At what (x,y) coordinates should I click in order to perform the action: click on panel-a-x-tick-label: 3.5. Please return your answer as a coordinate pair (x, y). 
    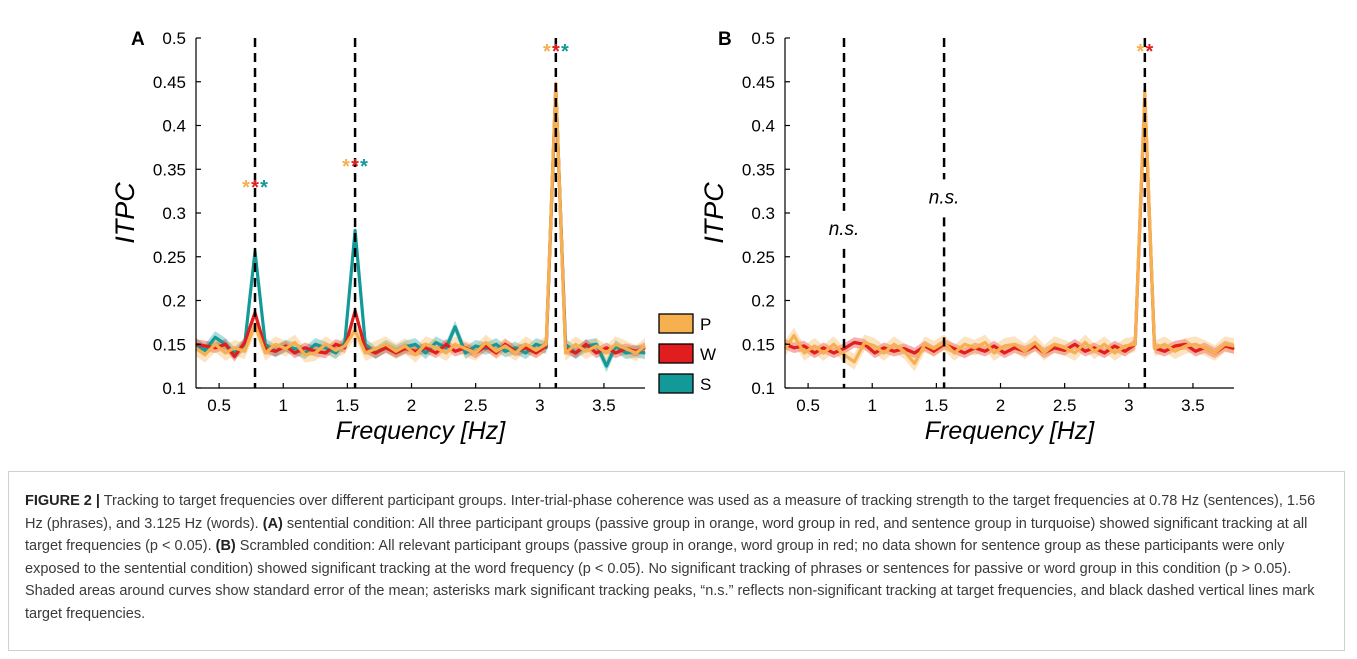
    Looking at the image, I should click on (604, 405).